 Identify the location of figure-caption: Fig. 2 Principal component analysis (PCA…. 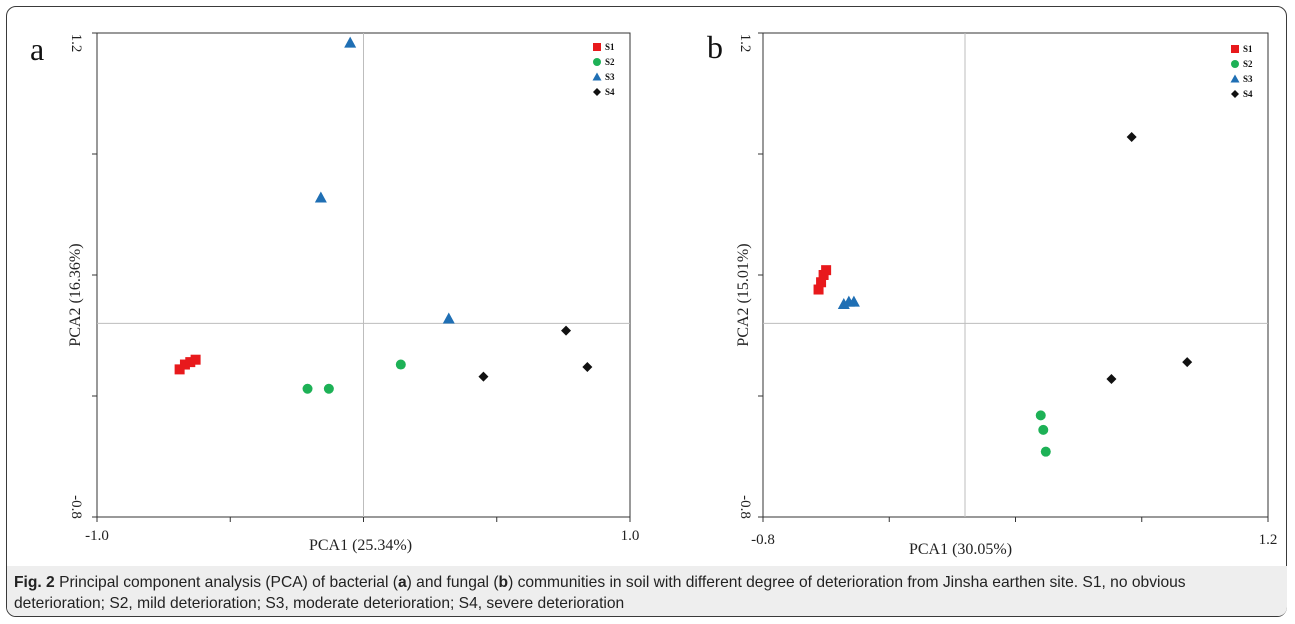
(645, 593).